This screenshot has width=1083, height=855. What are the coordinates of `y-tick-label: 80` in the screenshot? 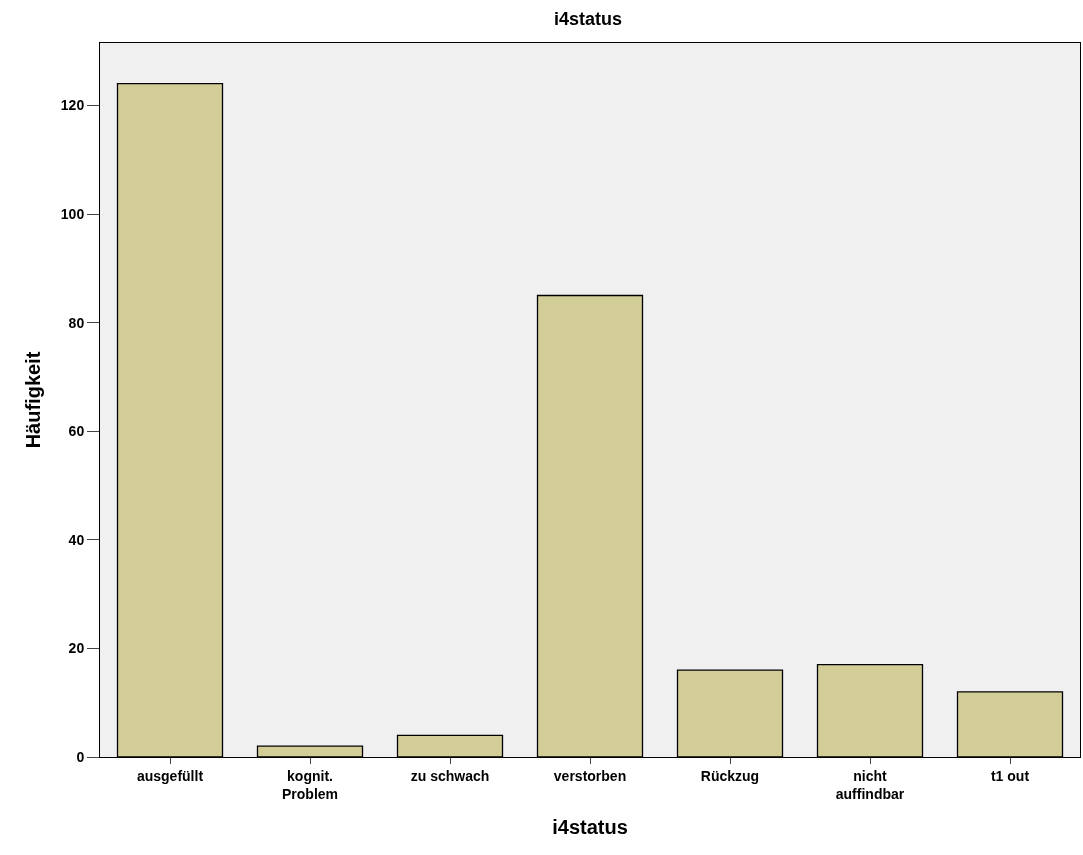 It's located at (76, 322).